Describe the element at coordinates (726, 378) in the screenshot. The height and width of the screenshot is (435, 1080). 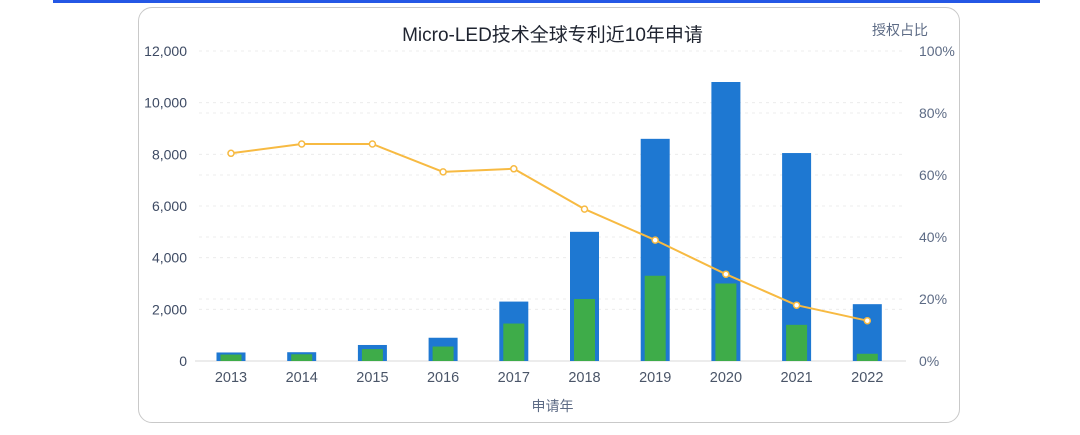
I see `x-axis-tick: 2020` at that location.